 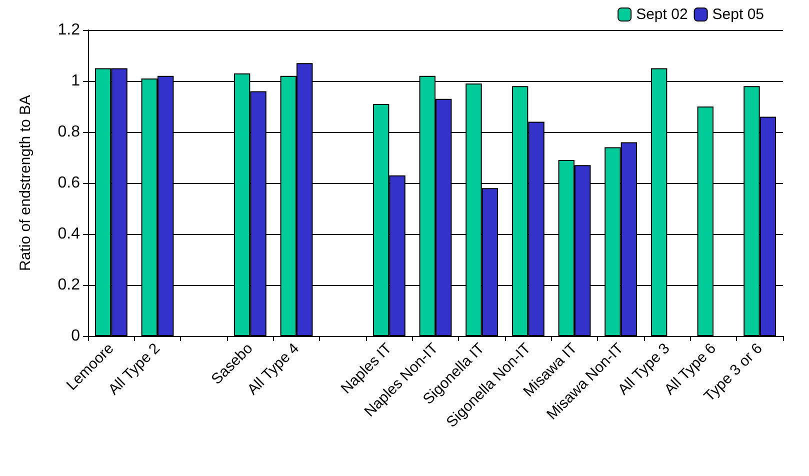 What do you see at coordinates (69, 183) in the screenshot?
I see `y-tick-label: 0.6` at bounding box center [69, 183].